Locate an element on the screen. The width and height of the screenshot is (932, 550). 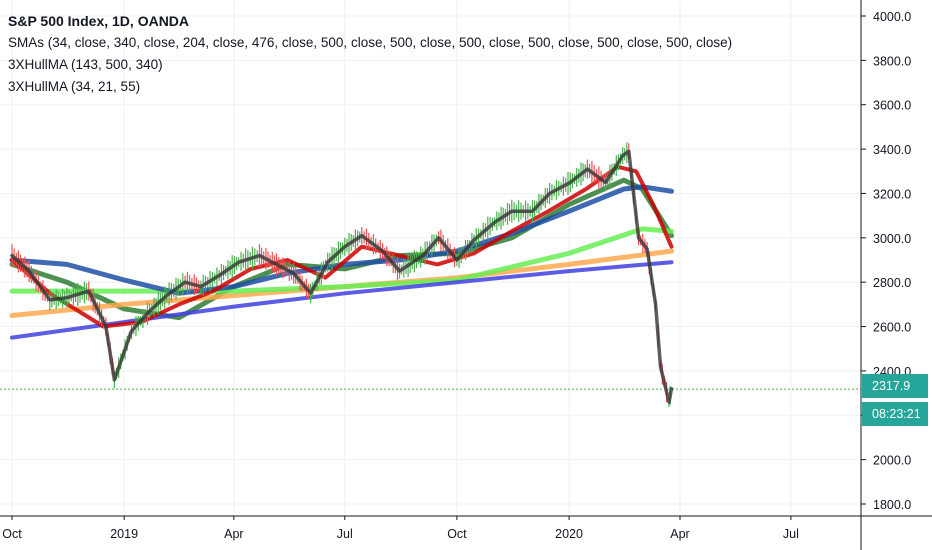
y-tick-label: 3600.0 is located at coordinates (892, 106).